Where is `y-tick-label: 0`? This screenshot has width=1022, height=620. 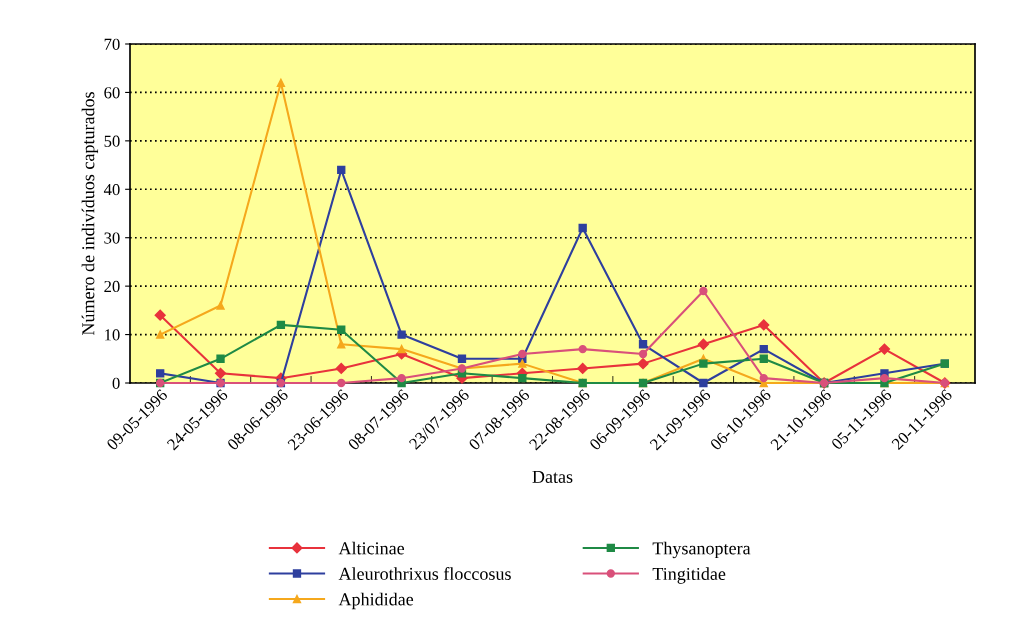 y-tick-label: 0 is located at coordinates (116, 383).